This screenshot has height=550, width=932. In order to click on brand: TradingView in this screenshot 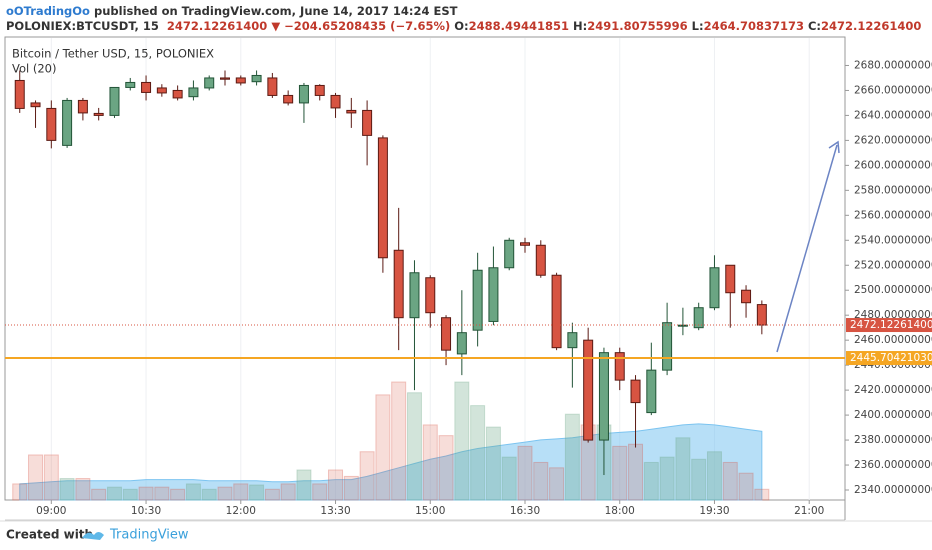, I will do `click(149, 535)`.